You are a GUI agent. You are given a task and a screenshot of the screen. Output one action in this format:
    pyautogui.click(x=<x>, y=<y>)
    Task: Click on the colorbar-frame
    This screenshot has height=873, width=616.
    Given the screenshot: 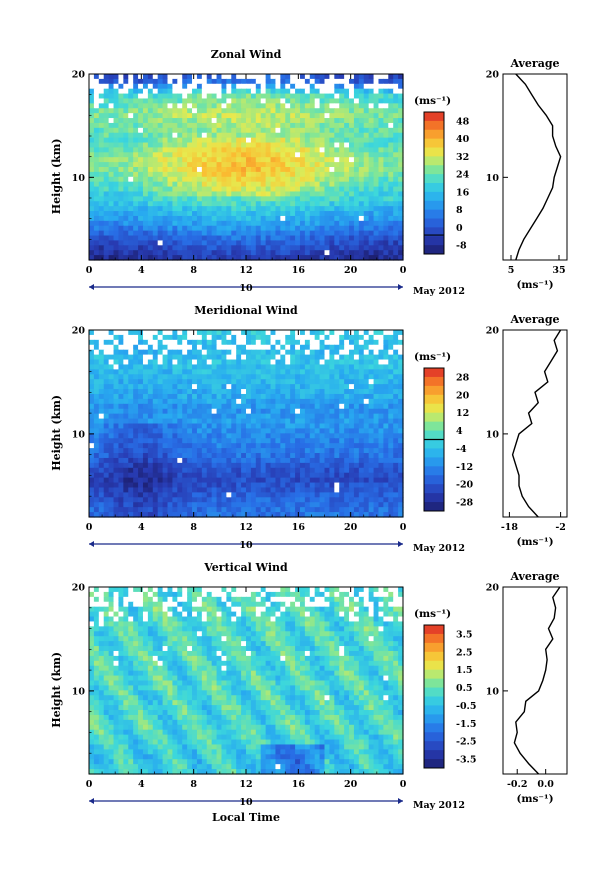 What is the action you would take?
    pyautogui.click(x=434, y=183)
    